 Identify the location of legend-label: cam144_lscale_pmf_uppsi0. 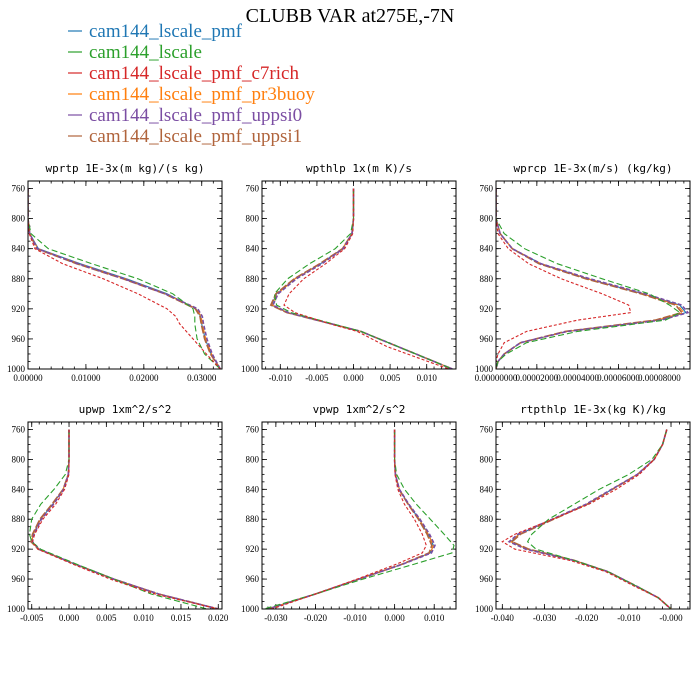
(195, 115).